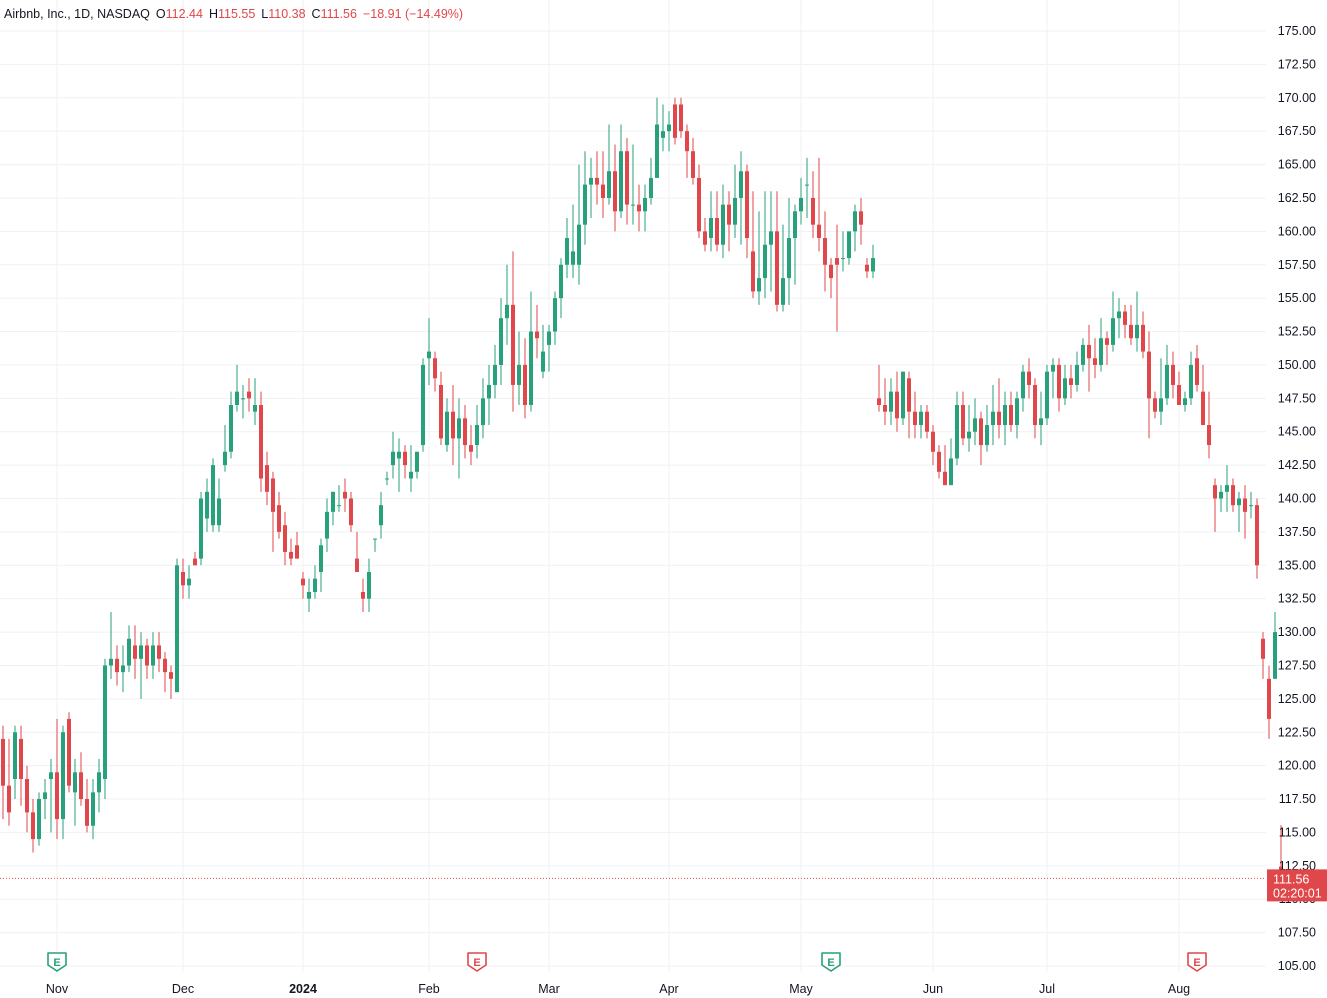 Image resolution: width=1327 pixels, height=998 pixels. I want to click on close-label: C, so click(316, 14).